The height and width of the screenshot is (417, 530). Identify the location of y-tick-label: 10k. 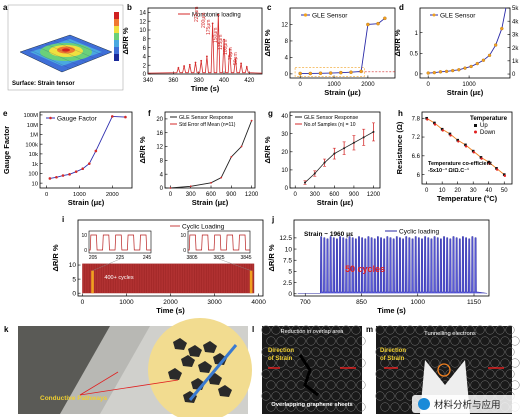
(33, 155).